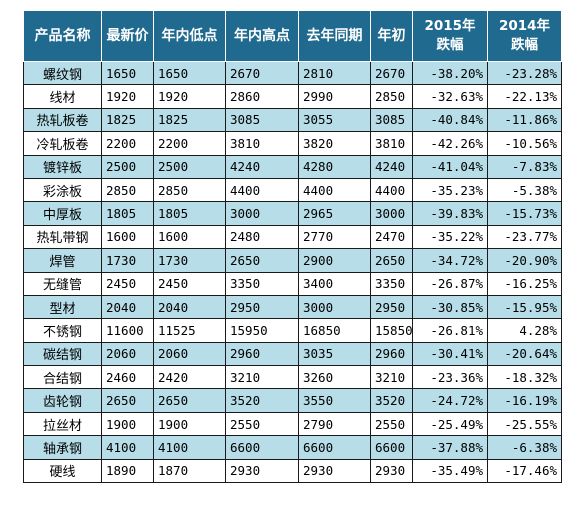 This screenshot has width=580, height=510. What do you see at coordinates (450, 471) in the screenshot?
I see `cell-drop-2015: -35.49%` at bounding box center [450, 471].